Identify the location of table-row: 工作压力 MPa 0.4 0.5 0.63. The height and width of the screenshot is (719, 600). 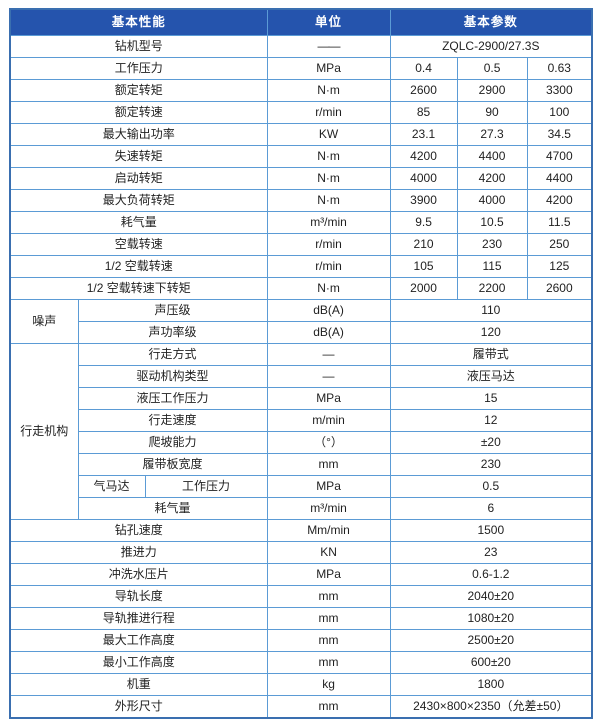
(301, 68).